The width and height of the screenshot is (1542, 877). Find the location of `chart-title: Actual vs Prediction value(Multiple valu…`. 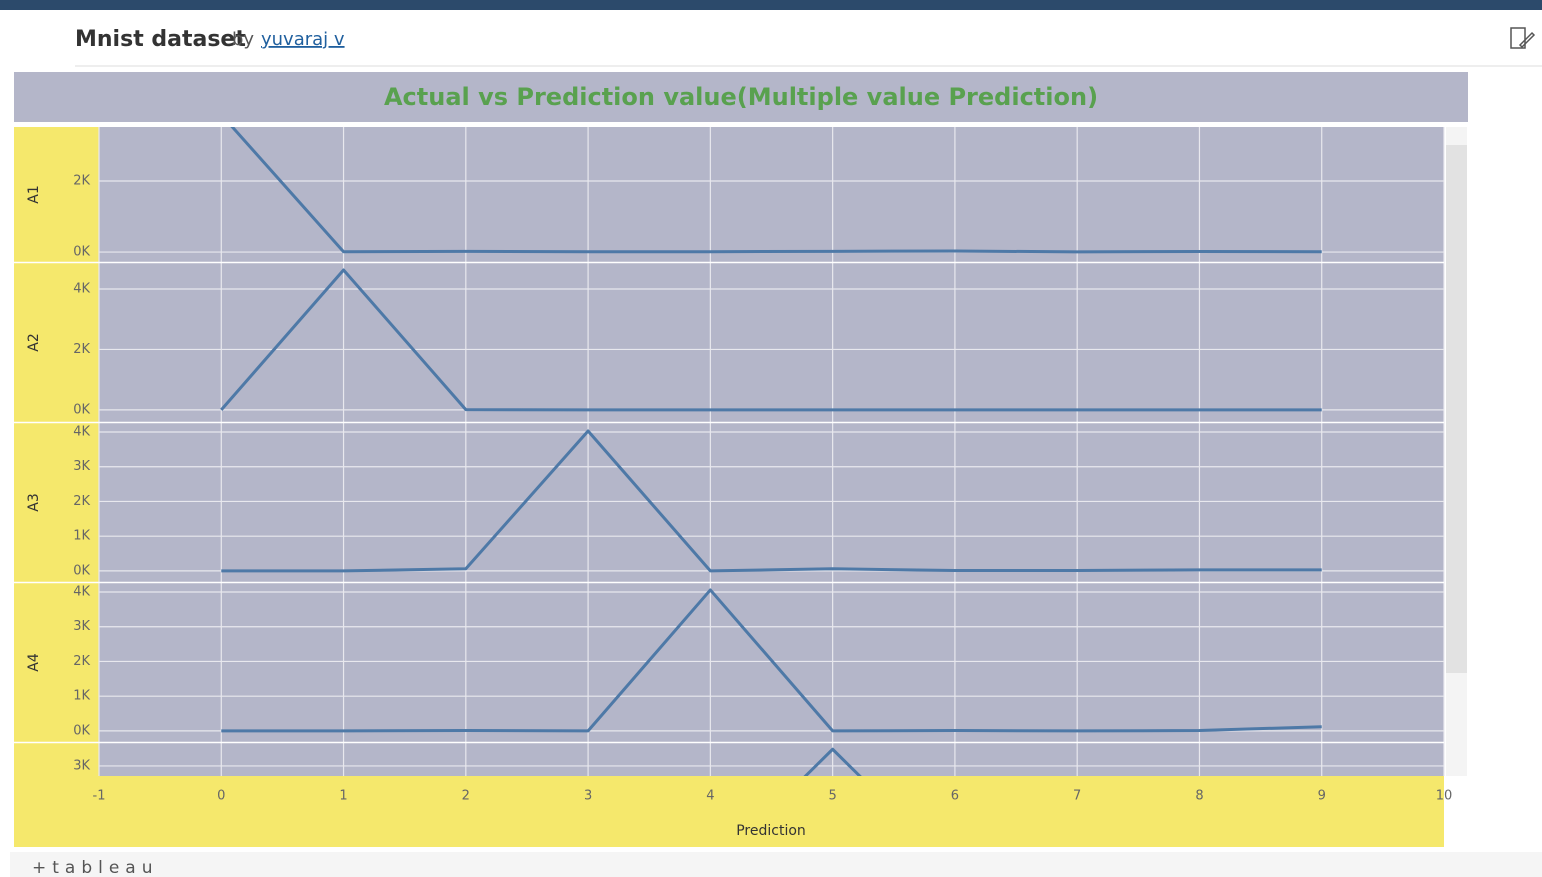

chart-title: Actual vs Prediction value(Multiple valu… is located at coordinates (741, 97).